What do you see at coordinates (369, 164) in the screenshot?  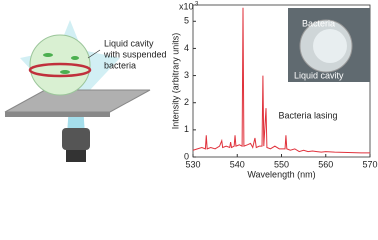 I see `x-tick-label: 570` at bounding box center [369, 164].